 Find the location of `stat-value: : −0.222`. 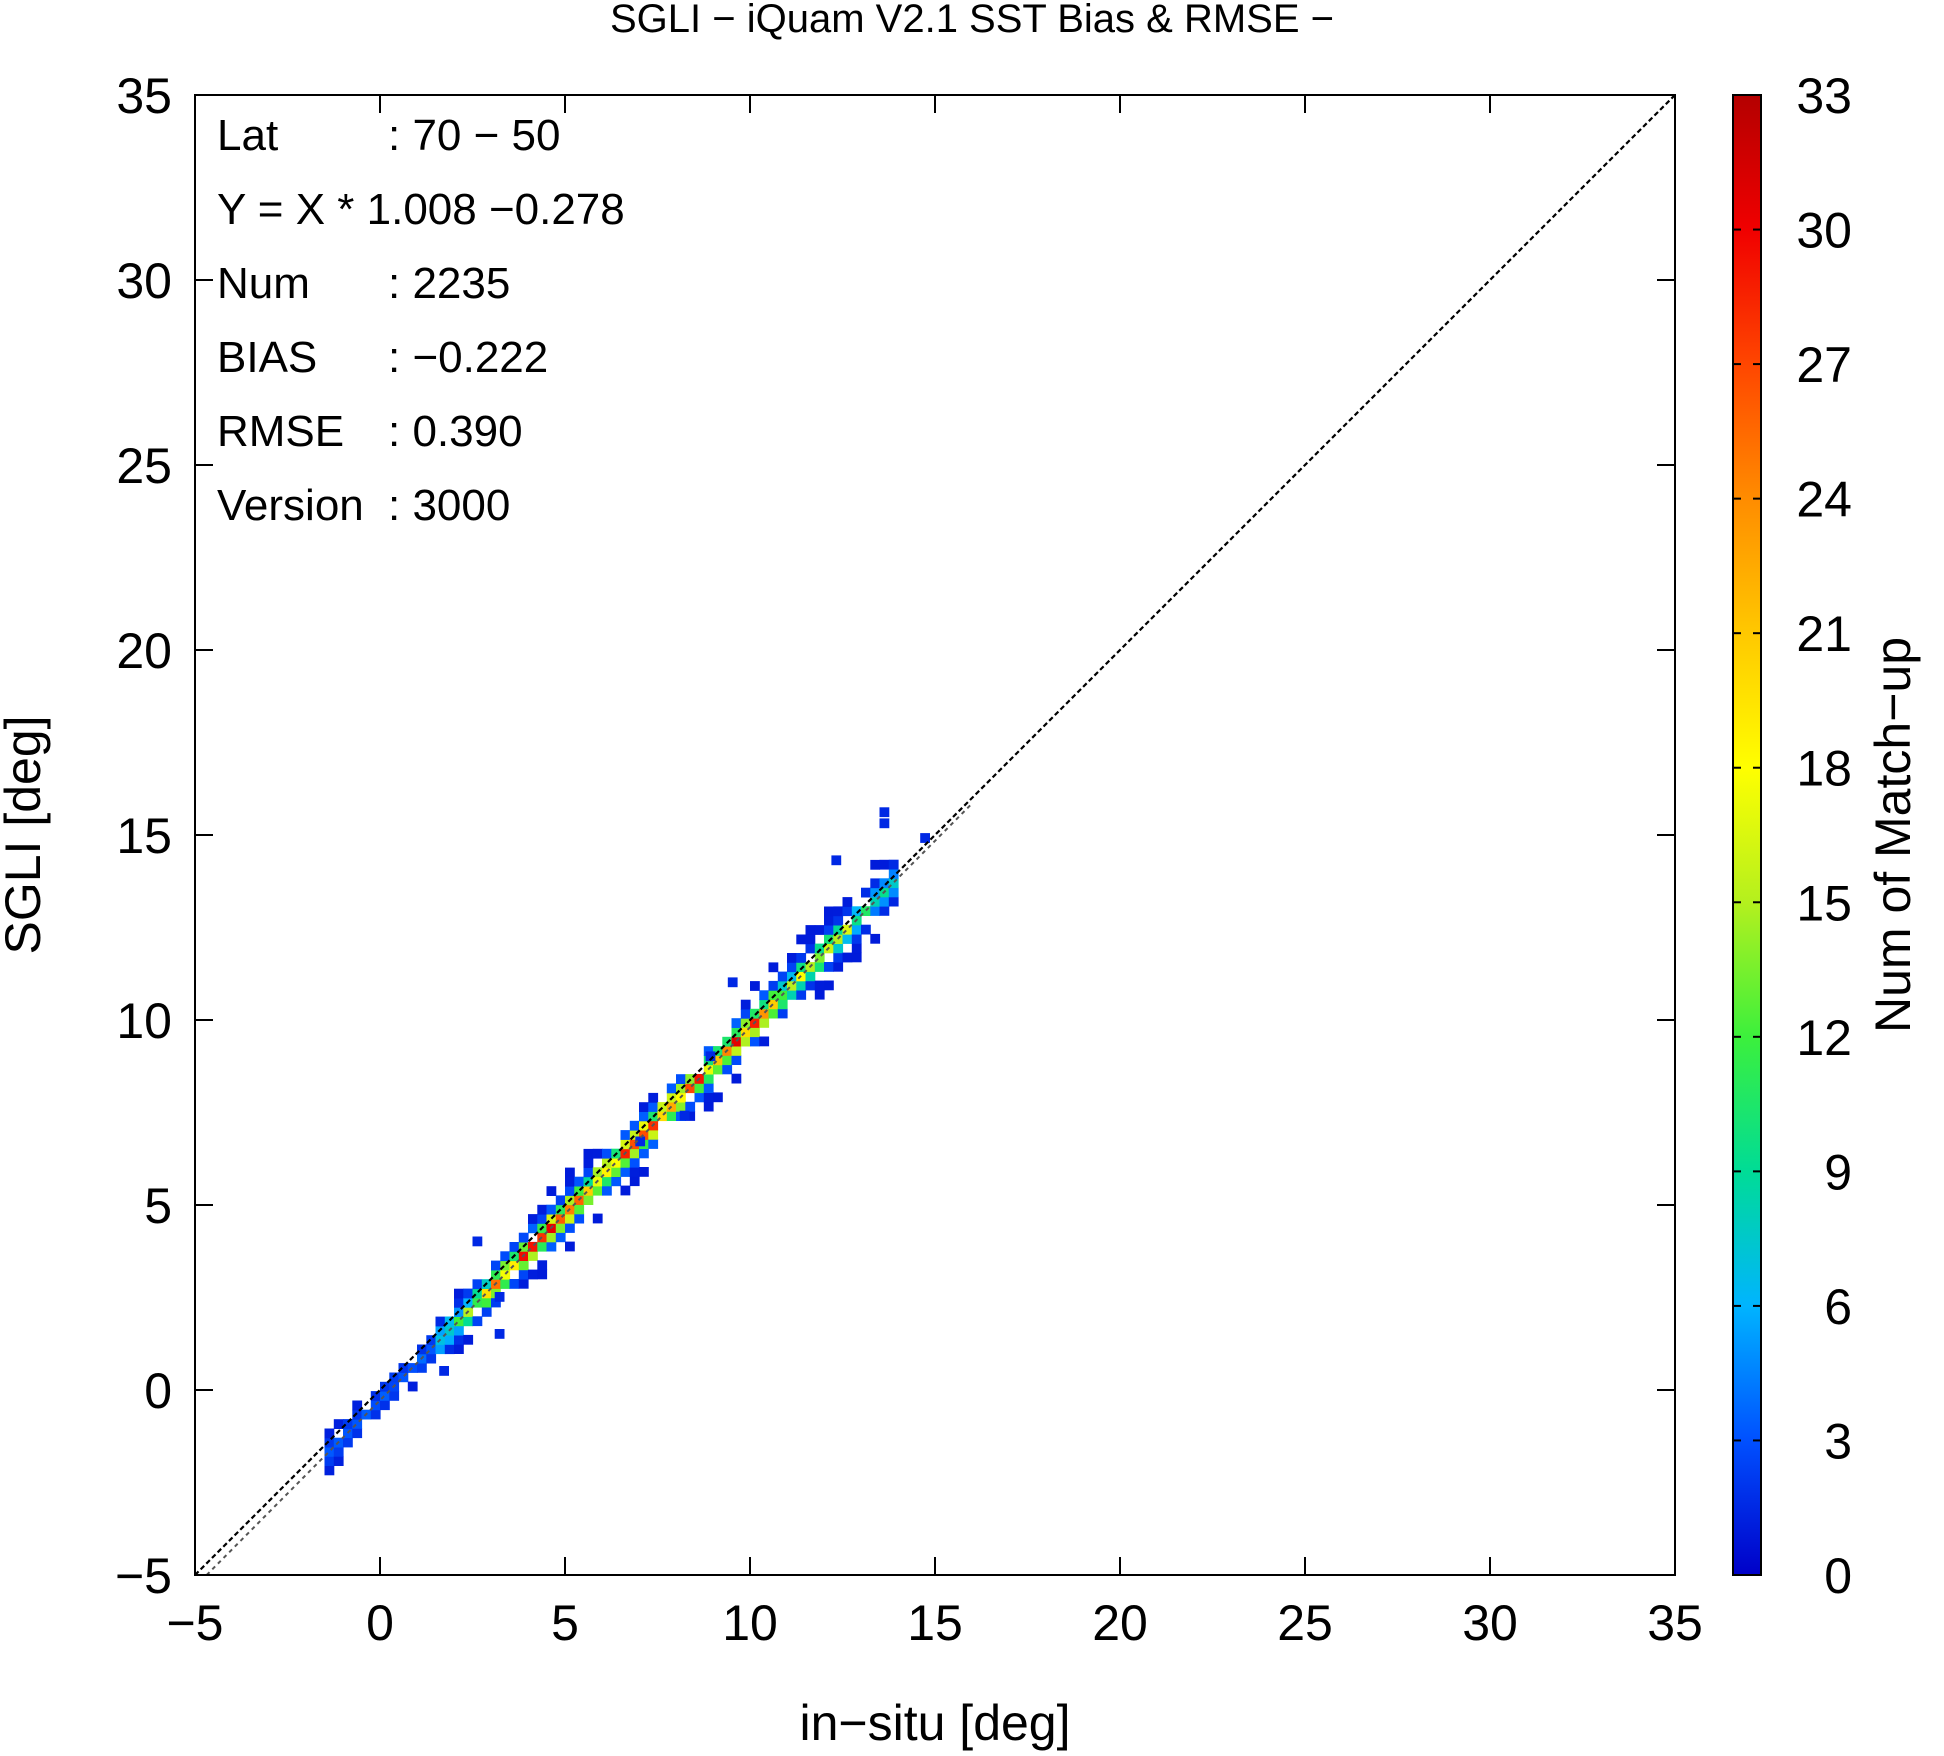

stat-value: : −0.222 is located at coordinates (468, 357).